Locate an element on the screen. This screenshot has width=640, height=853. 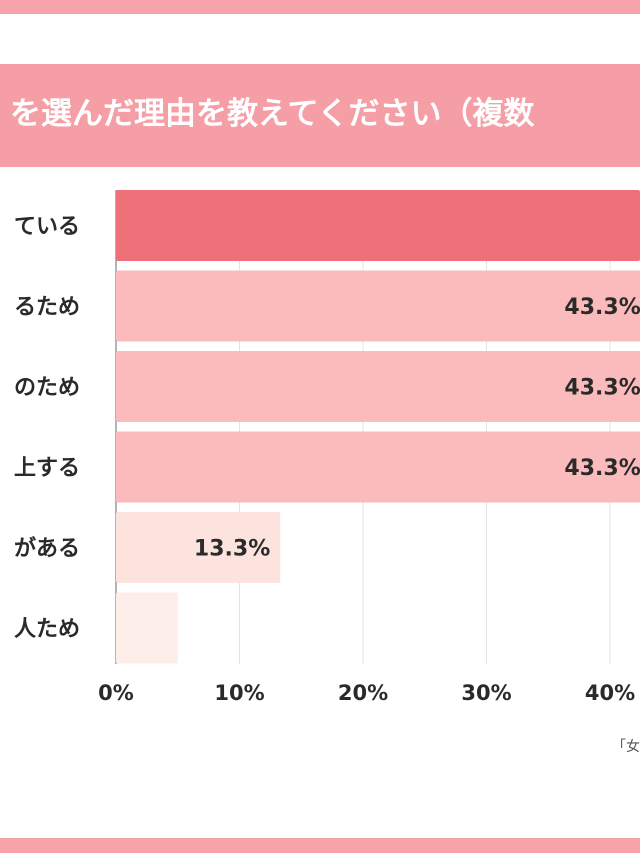
category-label: 上する is located at coordinates (47, 468).